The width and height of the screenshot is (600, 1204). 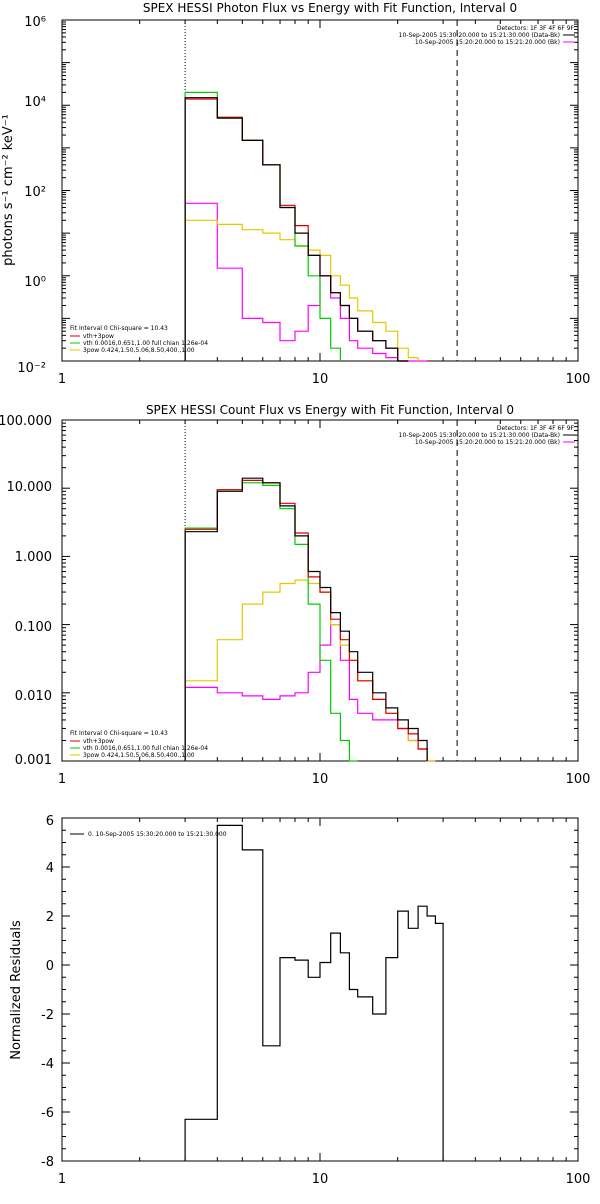 What do you see at coordinates (536, 28) in the screenshot?
I see `photon-legend-header: Detectors: 1F 3F 4F 6F 9F` at bounding box center [536, 28].